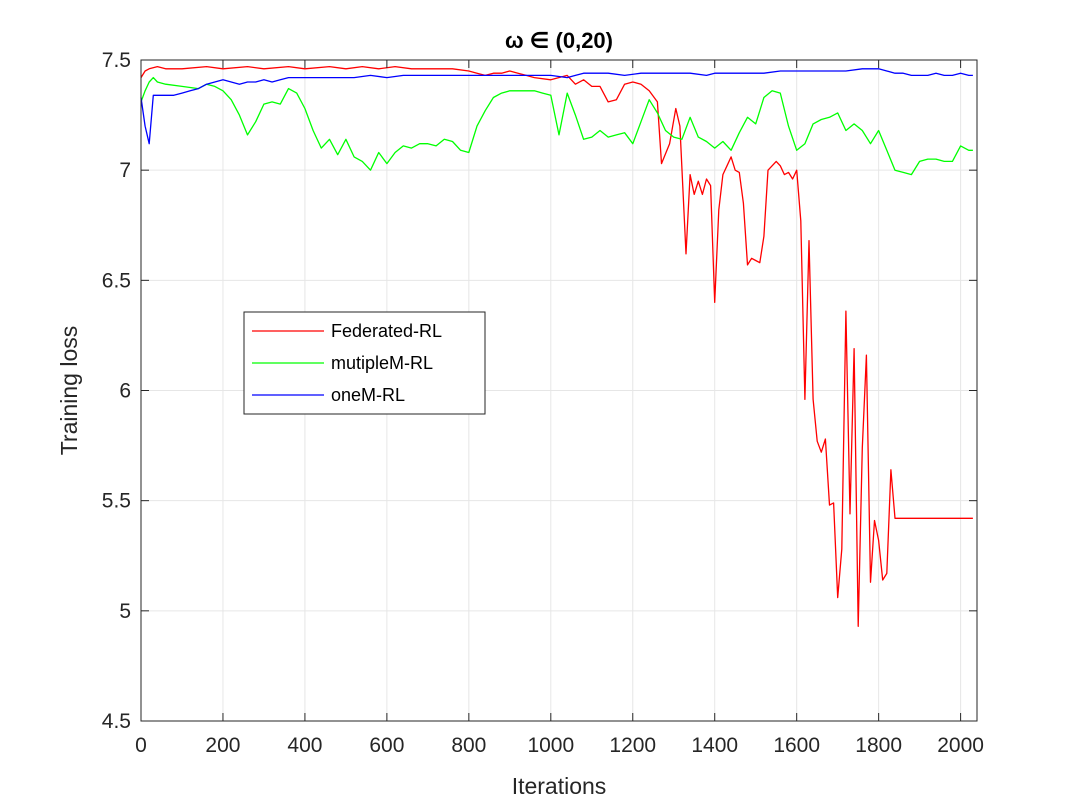 Image resolution: width=1080 pixels, height=810 pixels. Describe the element at coordinates (386, 331) in the screenshot. I see `legend-label: Federated-RL` at that location.